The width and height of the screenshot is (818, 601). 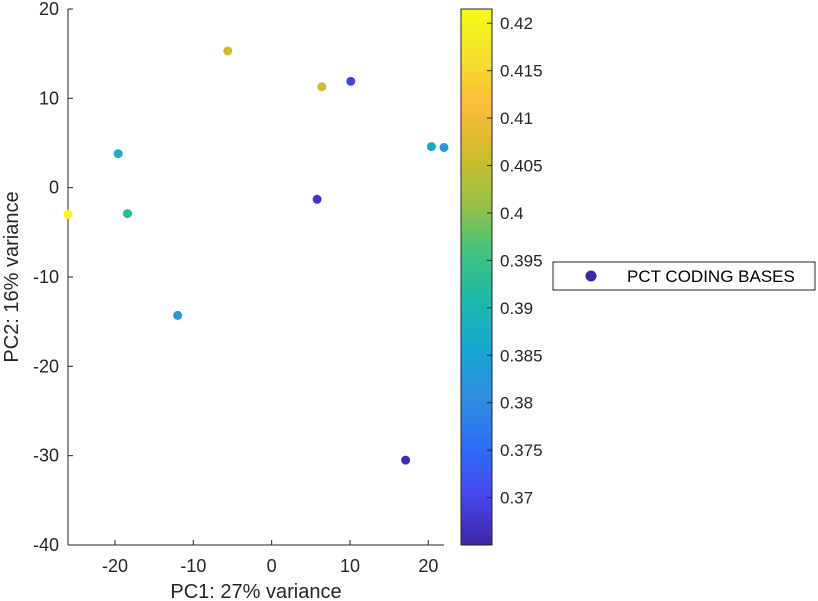 What do you see at coordinates (115, 566) in the screenshot?
I see `x-tick-label: -20` at bounding box center [115, 566].